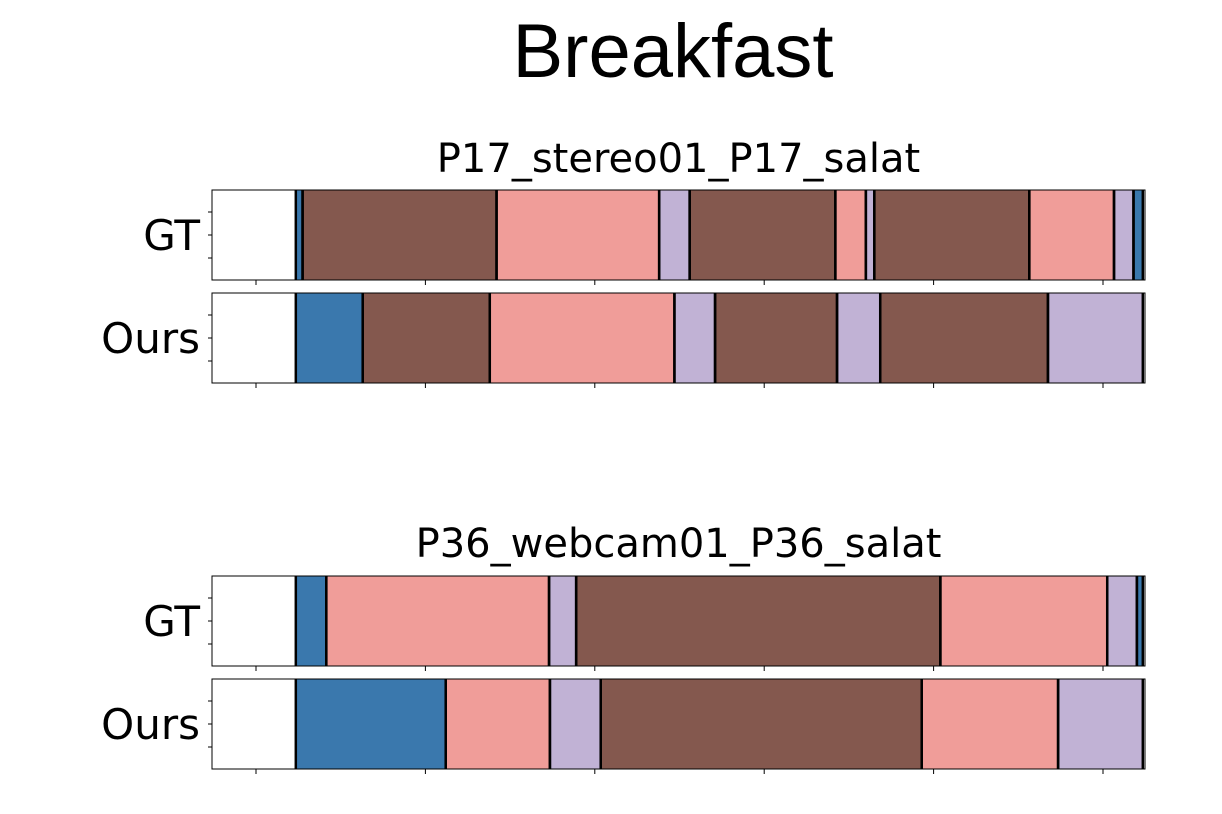 The width and height of the screenshot is (1222, 814). What do you see at coordinates (679, 544) in the screenshot?
I see `subplot-title: P36_webcam01_P36_salat` at bounding box center [679, 544].